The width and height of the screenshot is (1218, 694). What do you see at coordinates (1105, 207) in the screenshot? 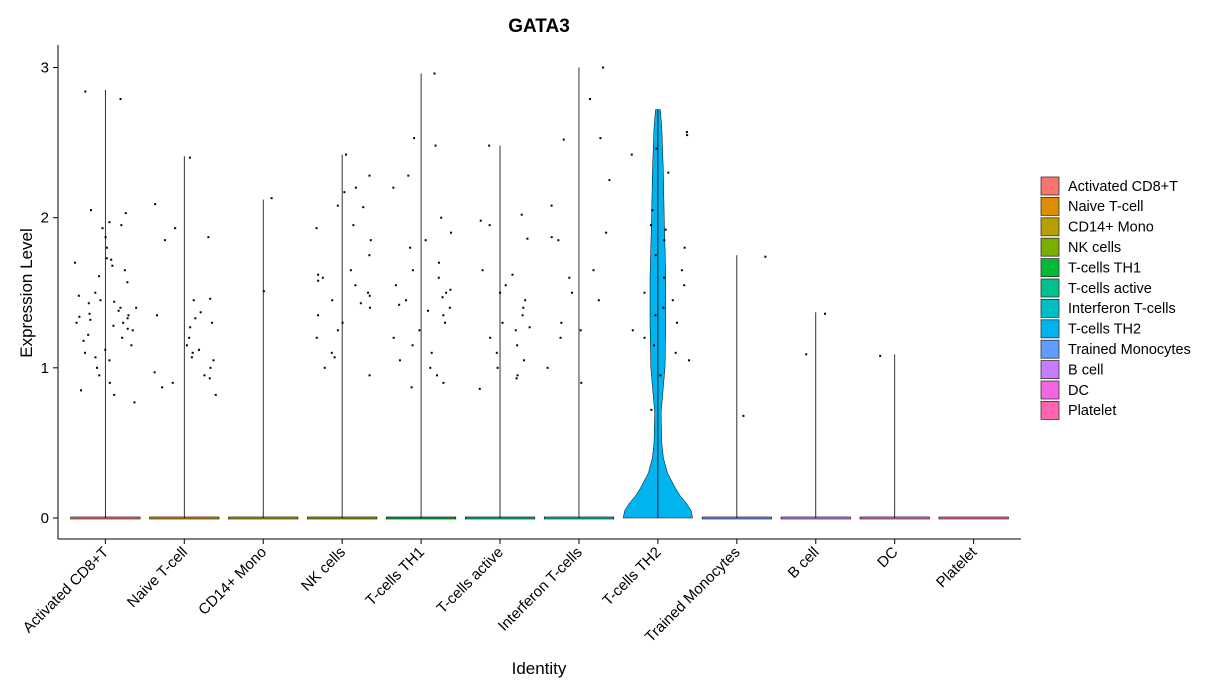
I see `legend-label: Naive T-cell` at bounding box center [1105, 207].